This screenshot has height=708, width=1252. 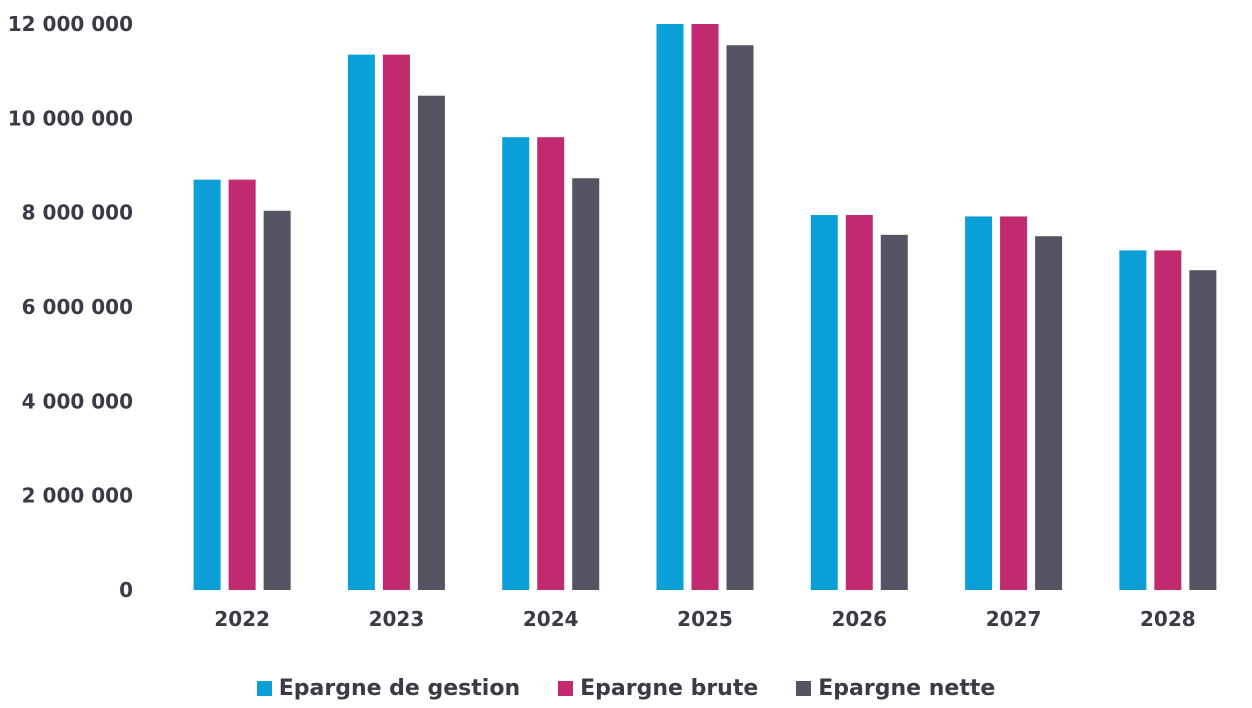 What do you see at coordinates (1168, 420) in the screenshot?
I see `bar-epargne-brute-2028` at bounding box center [1168, 420].